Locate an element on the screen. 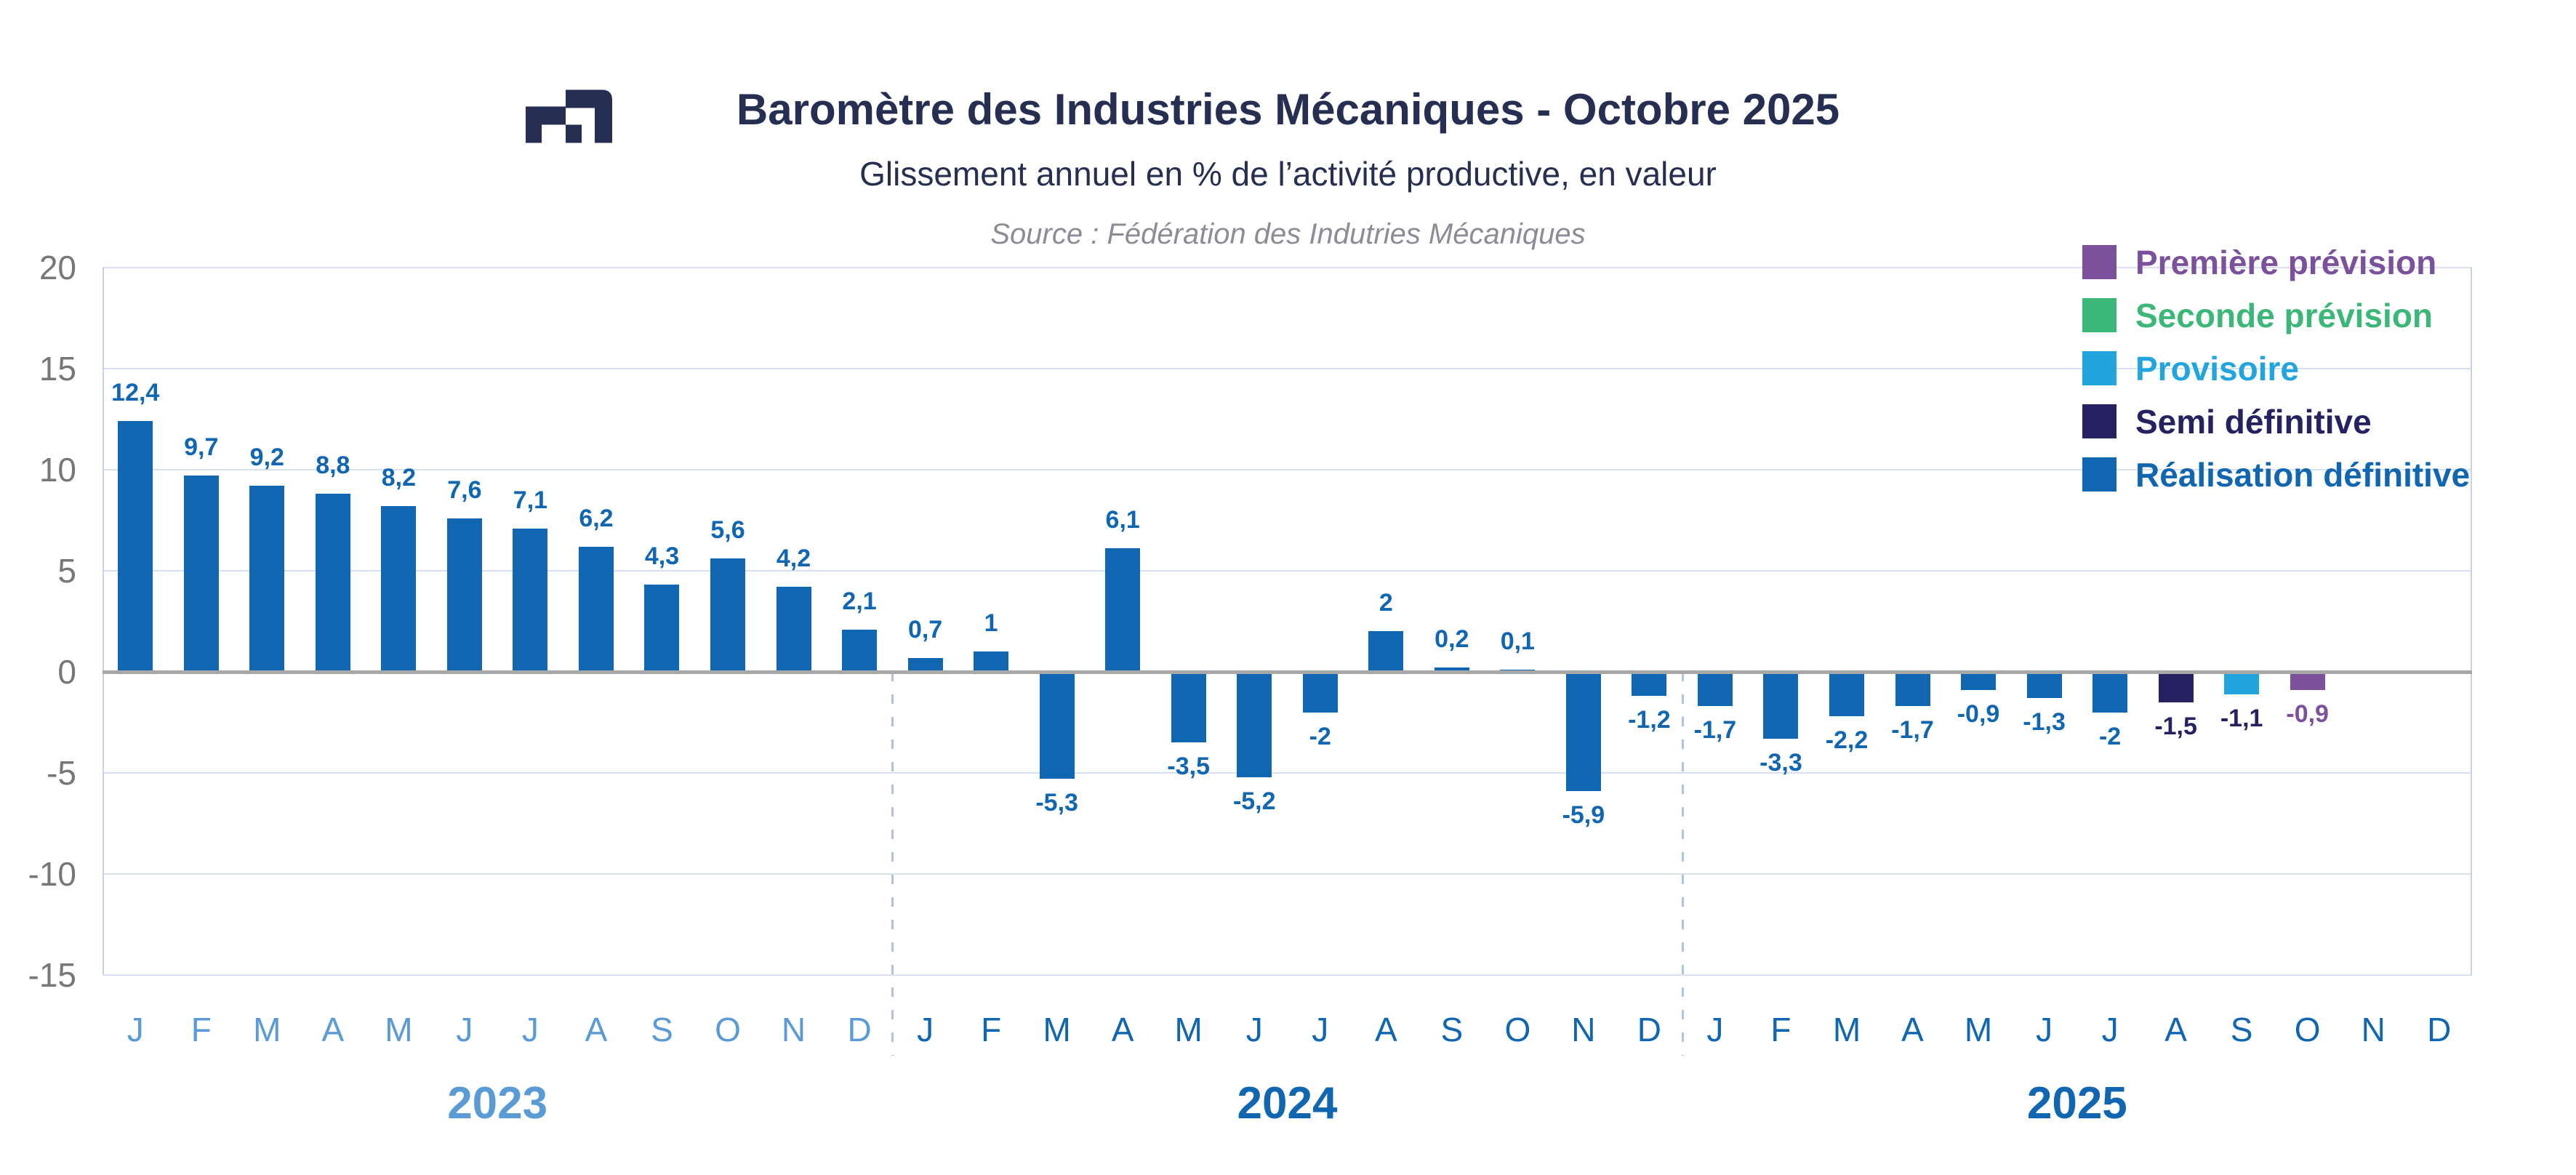 The image size is (2576, 1175). y-axis-tick: -15 is located at coordinates (52, 975).